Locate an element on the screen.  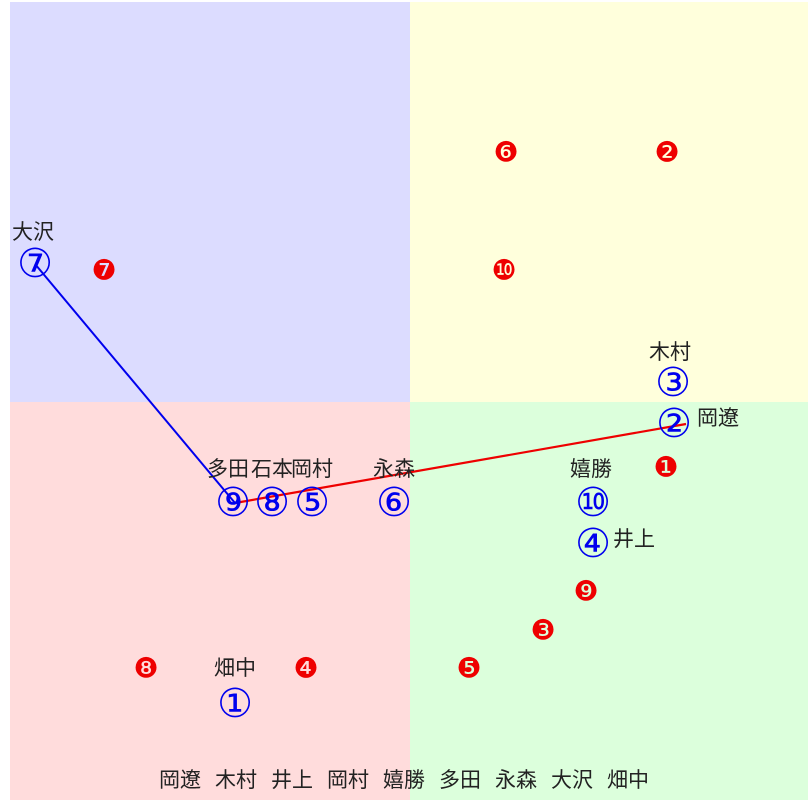
red-marker-10: ❿ is located at coordinates (503, 270).